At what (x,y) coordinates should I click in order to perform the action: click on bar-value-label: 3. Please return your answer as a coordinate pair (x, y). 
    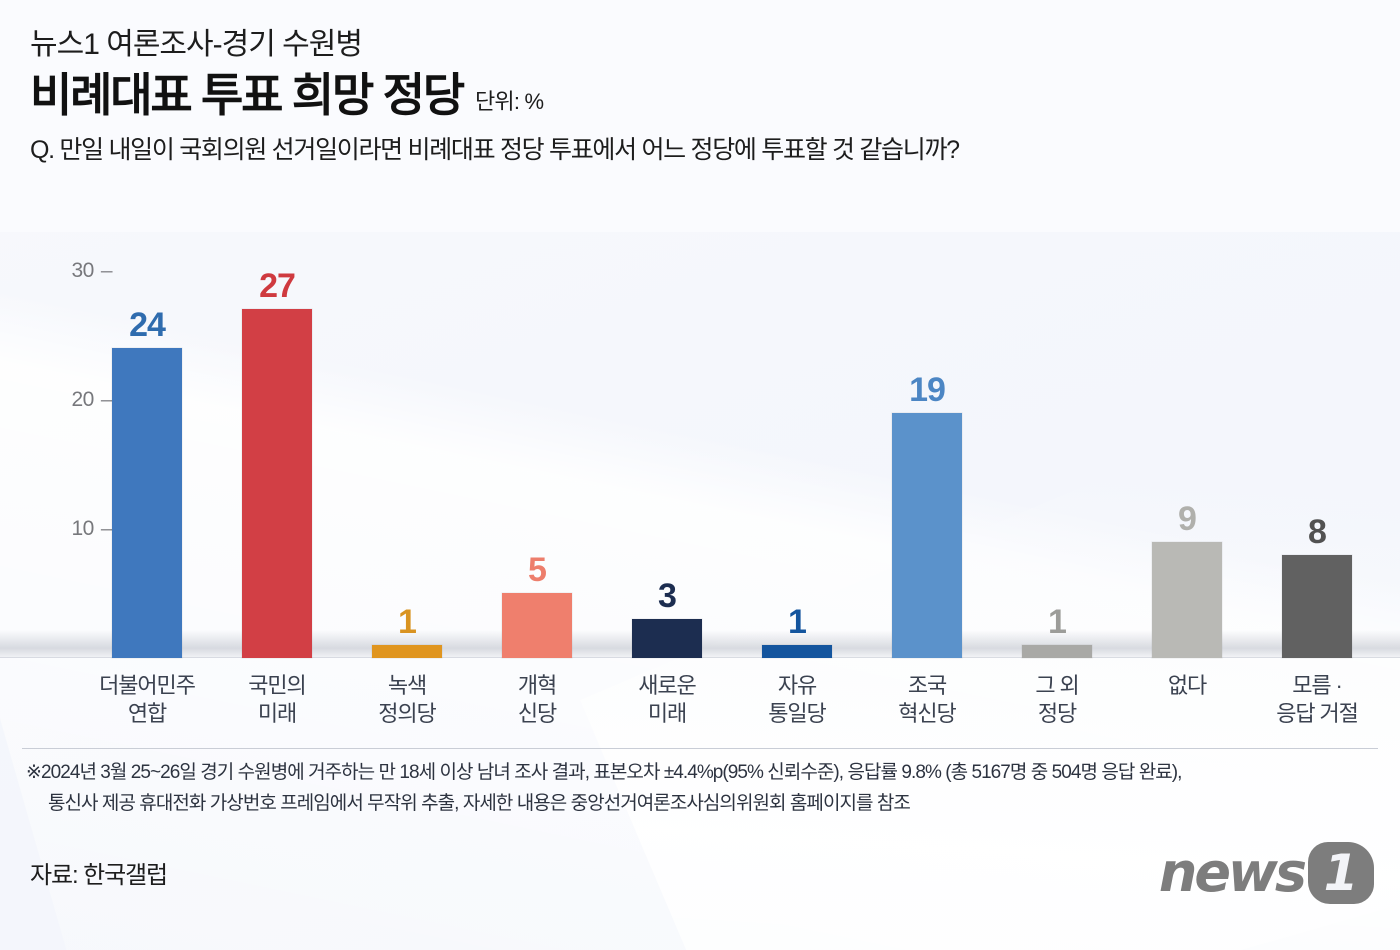
    Looking at the image, I should click on (667, 596).